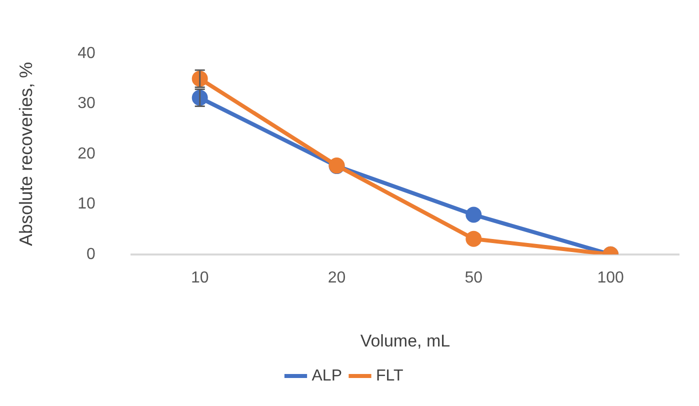 Image resolution: width=699 pixels, height=406 pixels. What do you see at coordinates (337, 277) in the screenshot?
I see `x-tick-label: 20` at bounding box center [337, 277].